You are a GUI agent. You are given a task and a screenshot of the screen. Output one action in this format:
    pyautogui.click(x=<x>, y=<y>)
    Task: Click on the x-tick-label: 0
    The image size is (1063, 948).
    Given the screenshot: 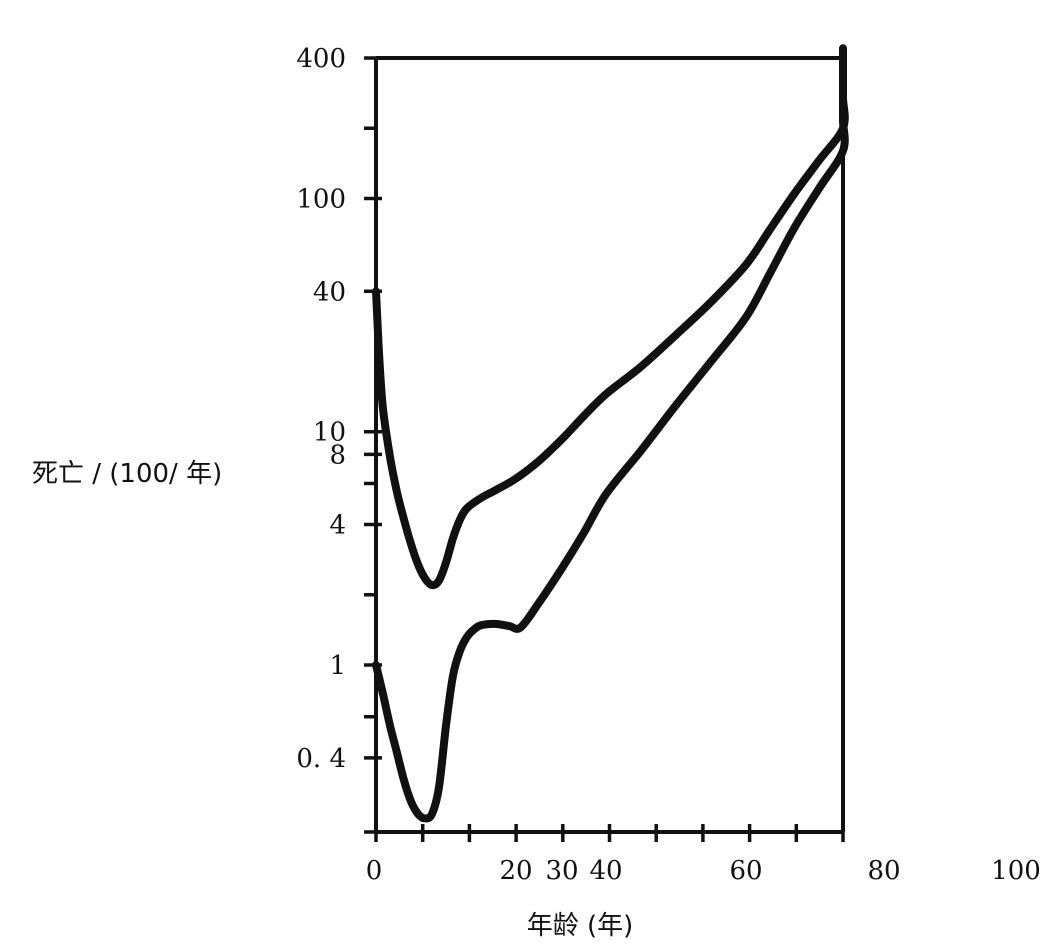 What is the action you would take?
    pyautogui.click(x=374, y=871)
    